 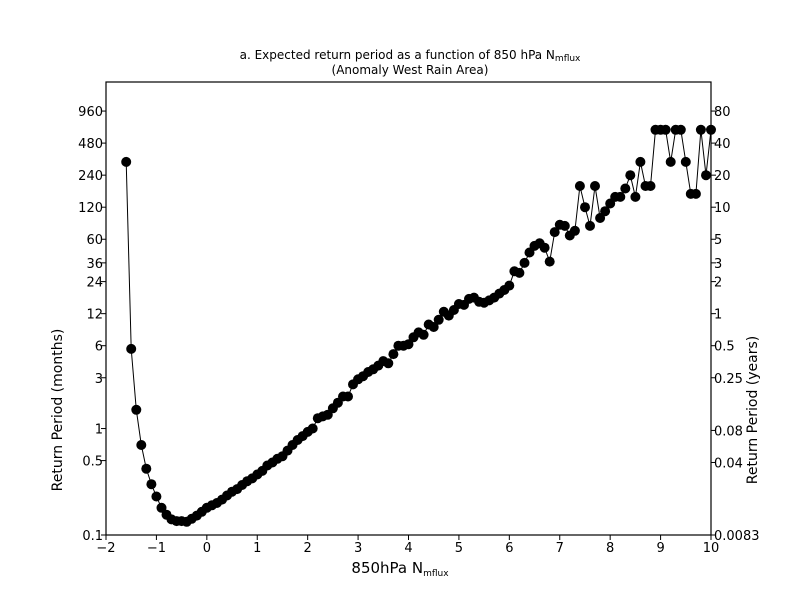 What do you see at coordinates (753, 410) in the screenshot?
I see `y-axis-right-label: Return Period (years)` at bounding box center [753, 410].